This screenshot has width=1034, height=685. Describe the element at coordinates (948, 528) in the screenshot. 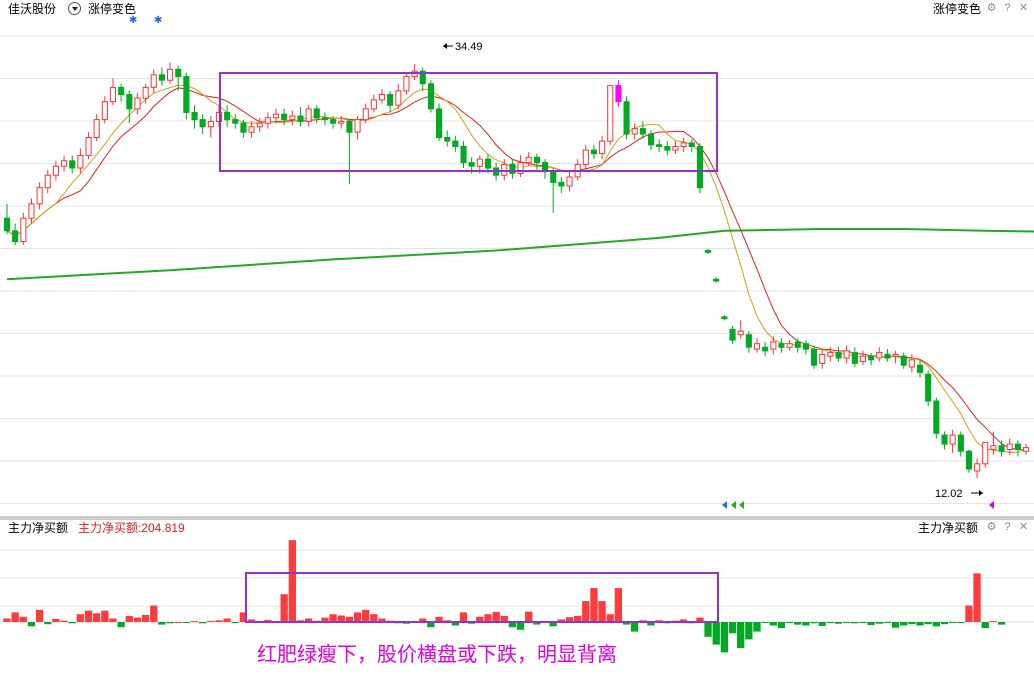

I see `indicator-name-right: 主力净买额` at that location.